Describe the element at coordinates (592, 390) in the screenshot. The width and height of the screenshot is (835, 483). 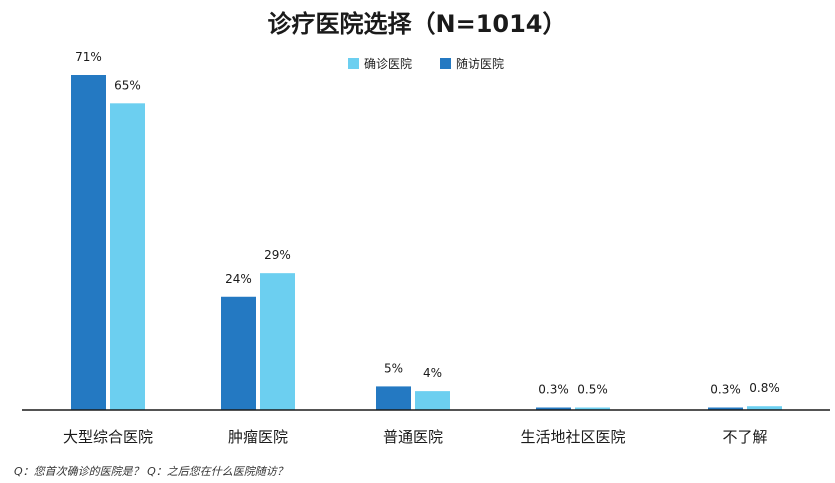
I see `value-label-3-1: 0.5%` at that location.